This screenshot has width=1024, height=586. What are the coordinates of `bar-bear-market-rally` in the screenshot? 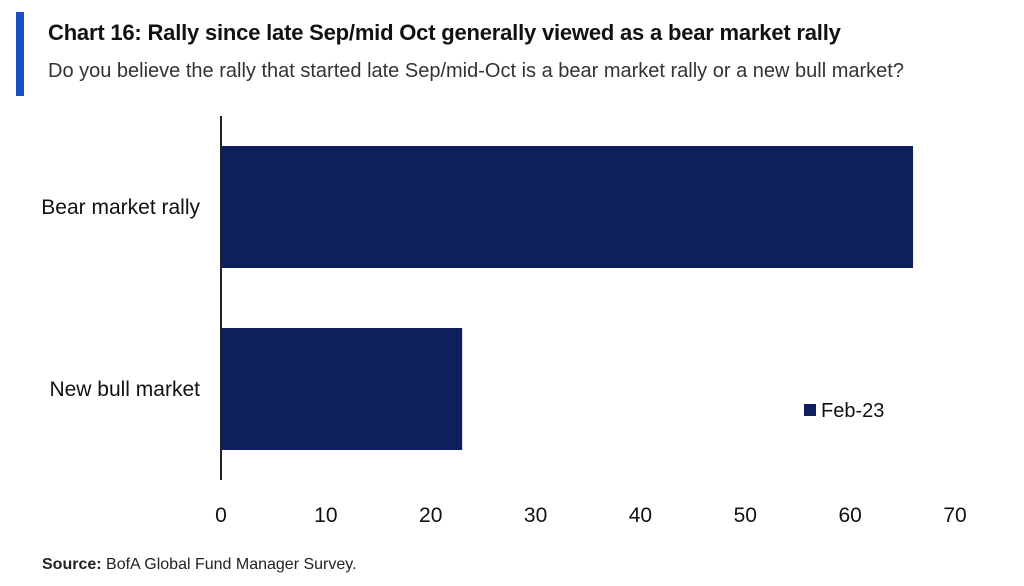 It's located at (567, 207).